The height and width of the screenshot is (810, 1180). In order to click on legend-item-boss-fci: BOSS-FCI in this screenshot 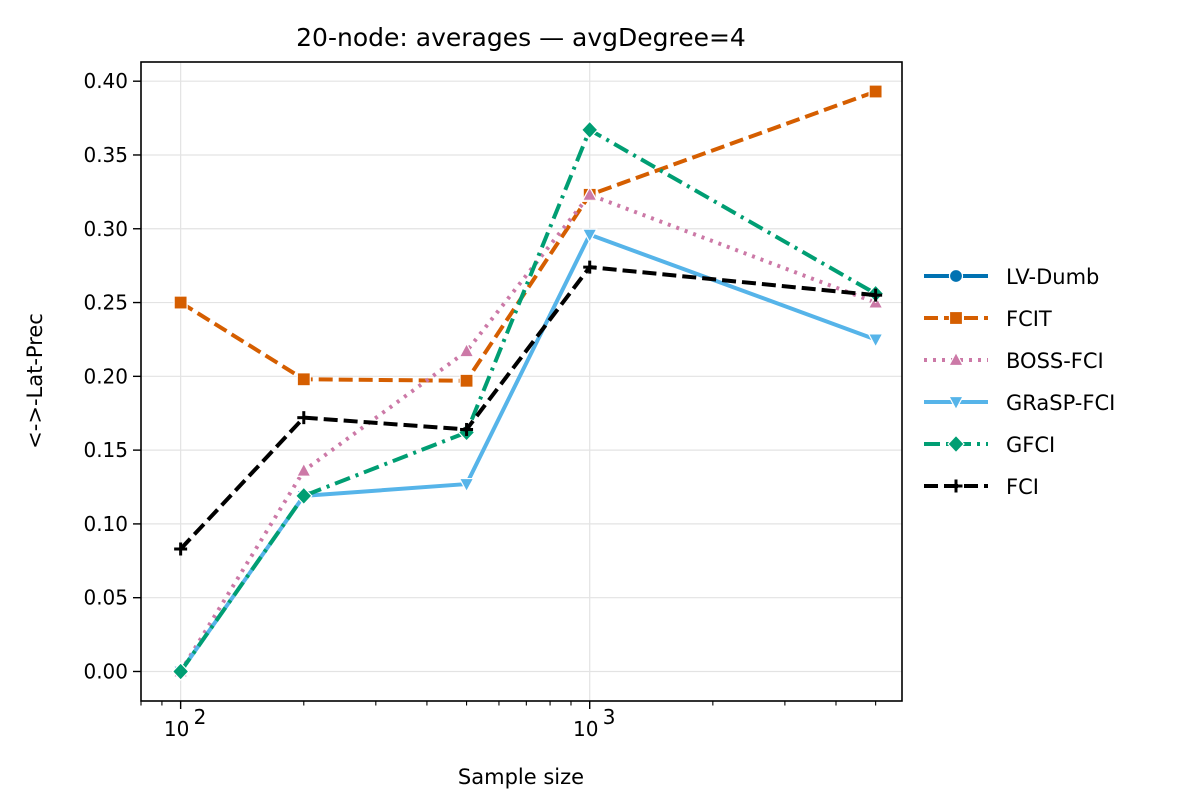, I will do `click(1014, 361)`.